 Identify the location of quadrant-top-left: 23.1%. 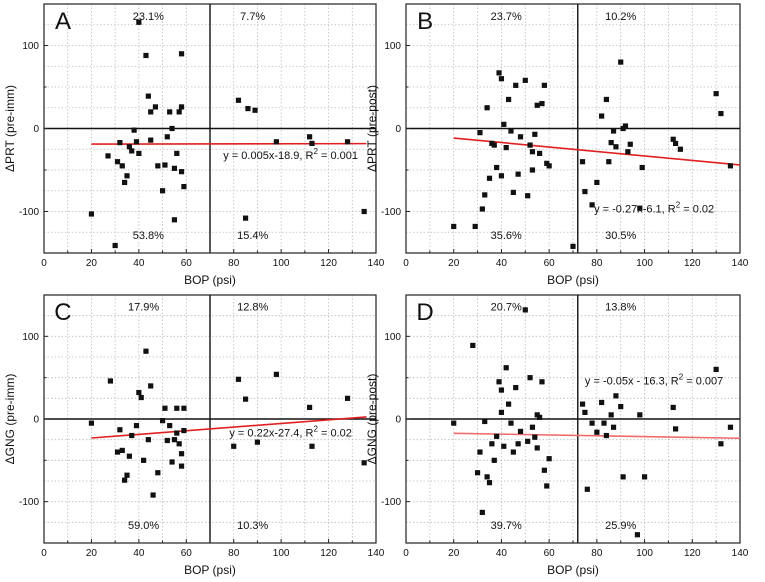
(148, 17).